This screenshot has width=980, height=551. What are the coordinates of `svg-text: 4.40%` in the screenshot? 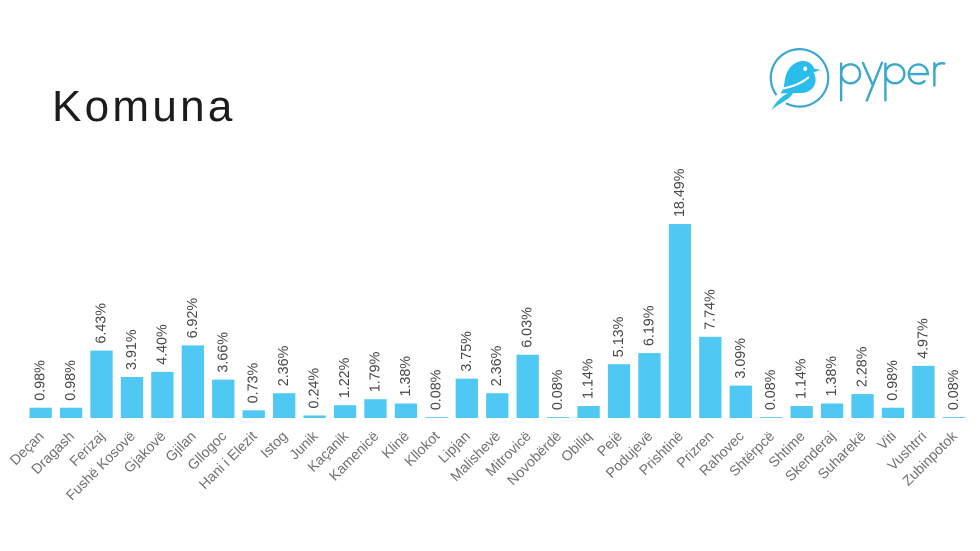 It's located at (162, 344).